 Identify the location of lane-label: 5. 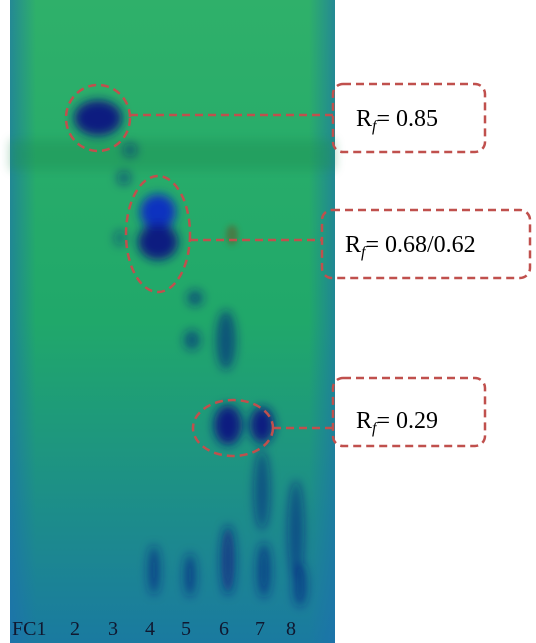
(186, 629).